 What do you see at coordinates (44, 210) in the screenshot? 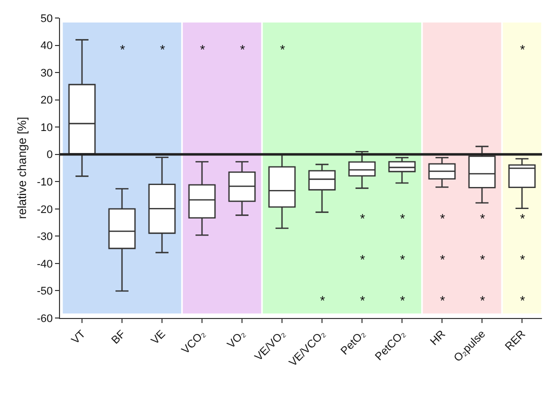
I see `y-tick-label: -20` at bounding box center [44, 210].